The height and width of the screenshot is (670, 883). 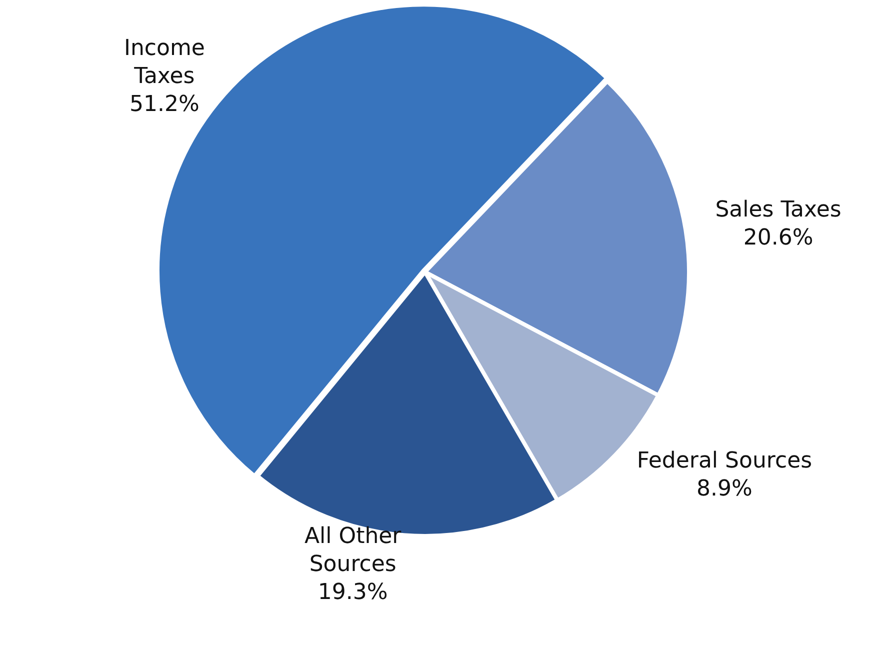 I want to click on data-label: 8.9%, so click(x=724, y=489).